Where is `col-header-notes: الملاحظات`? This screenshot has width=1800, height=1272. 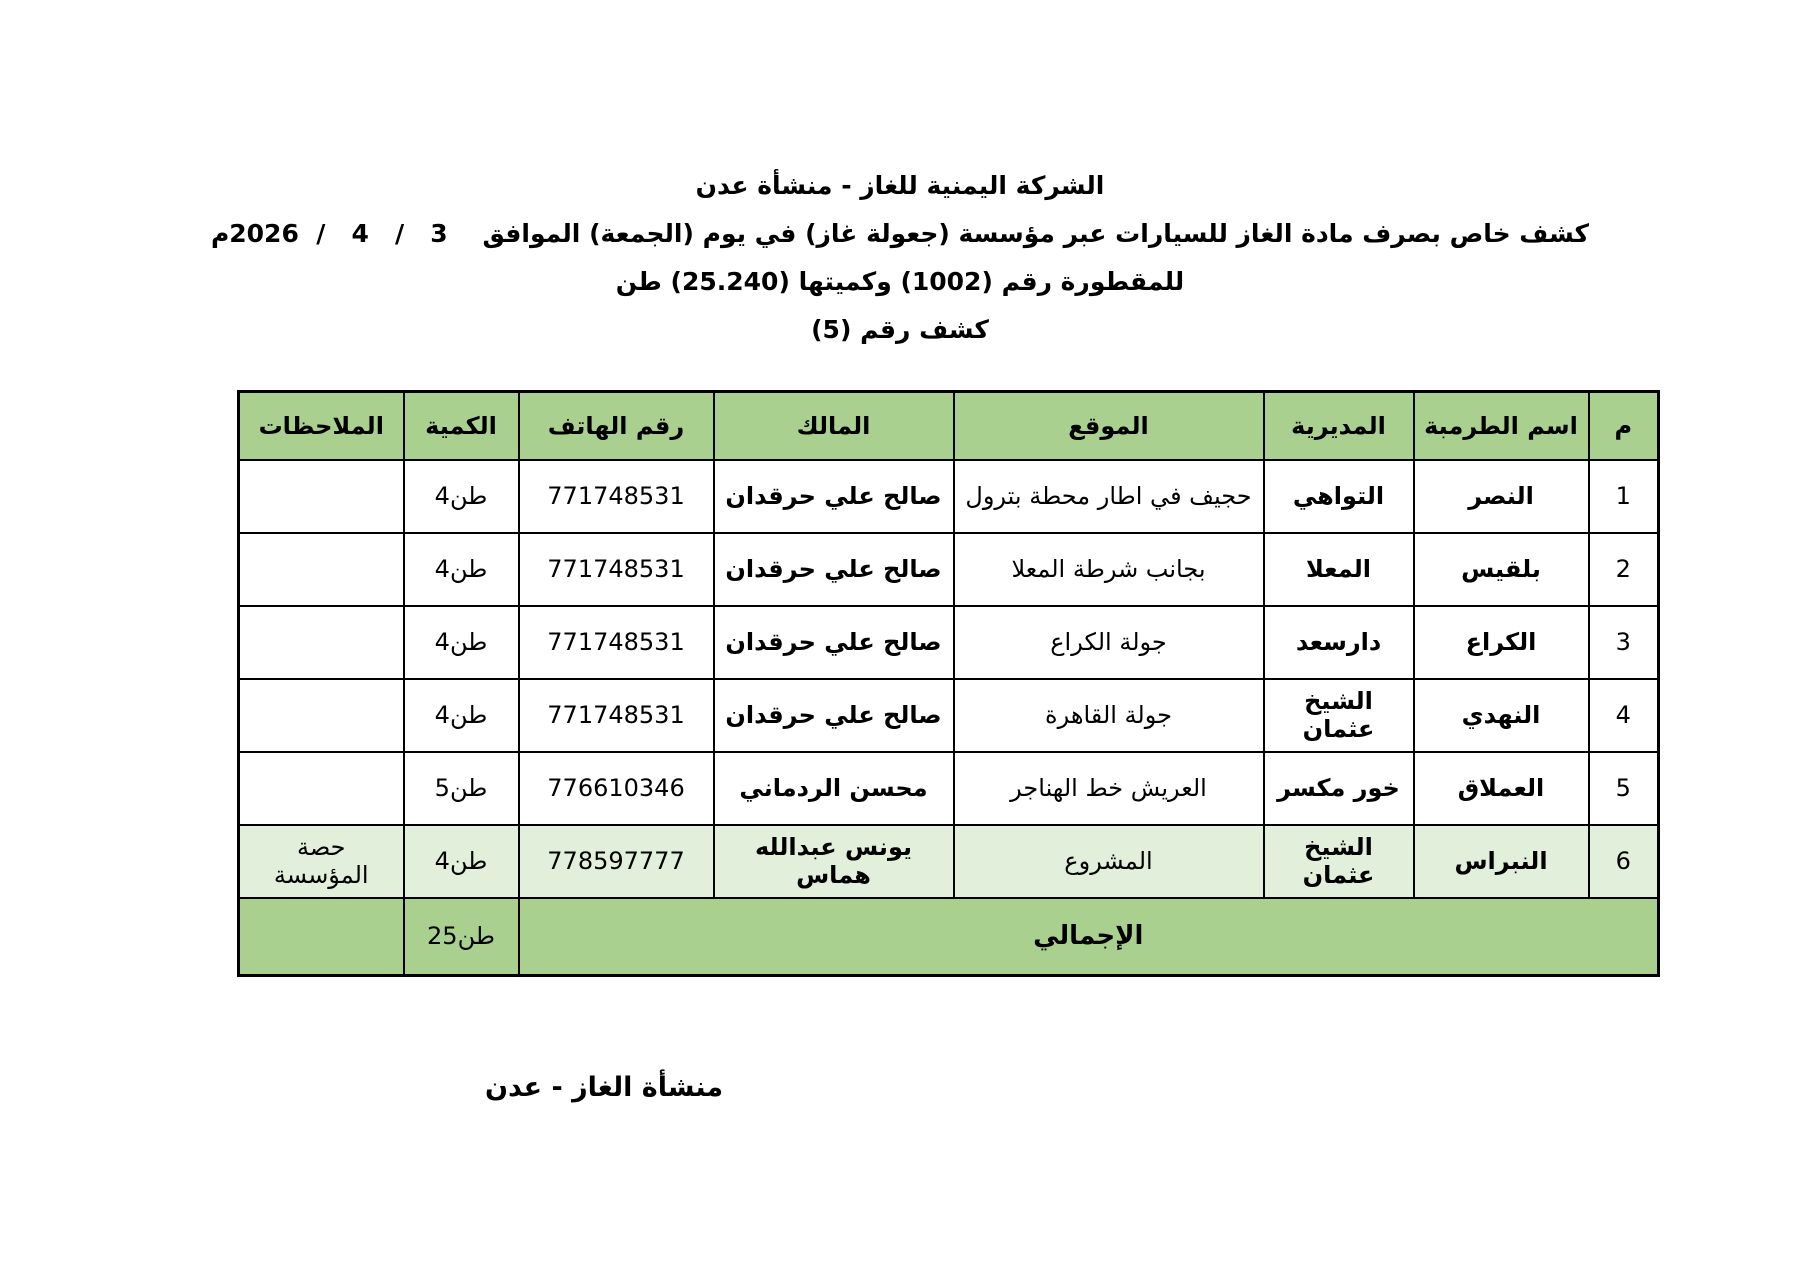
col-header-notes: الملاحظات is located at coordinates (321, 425).